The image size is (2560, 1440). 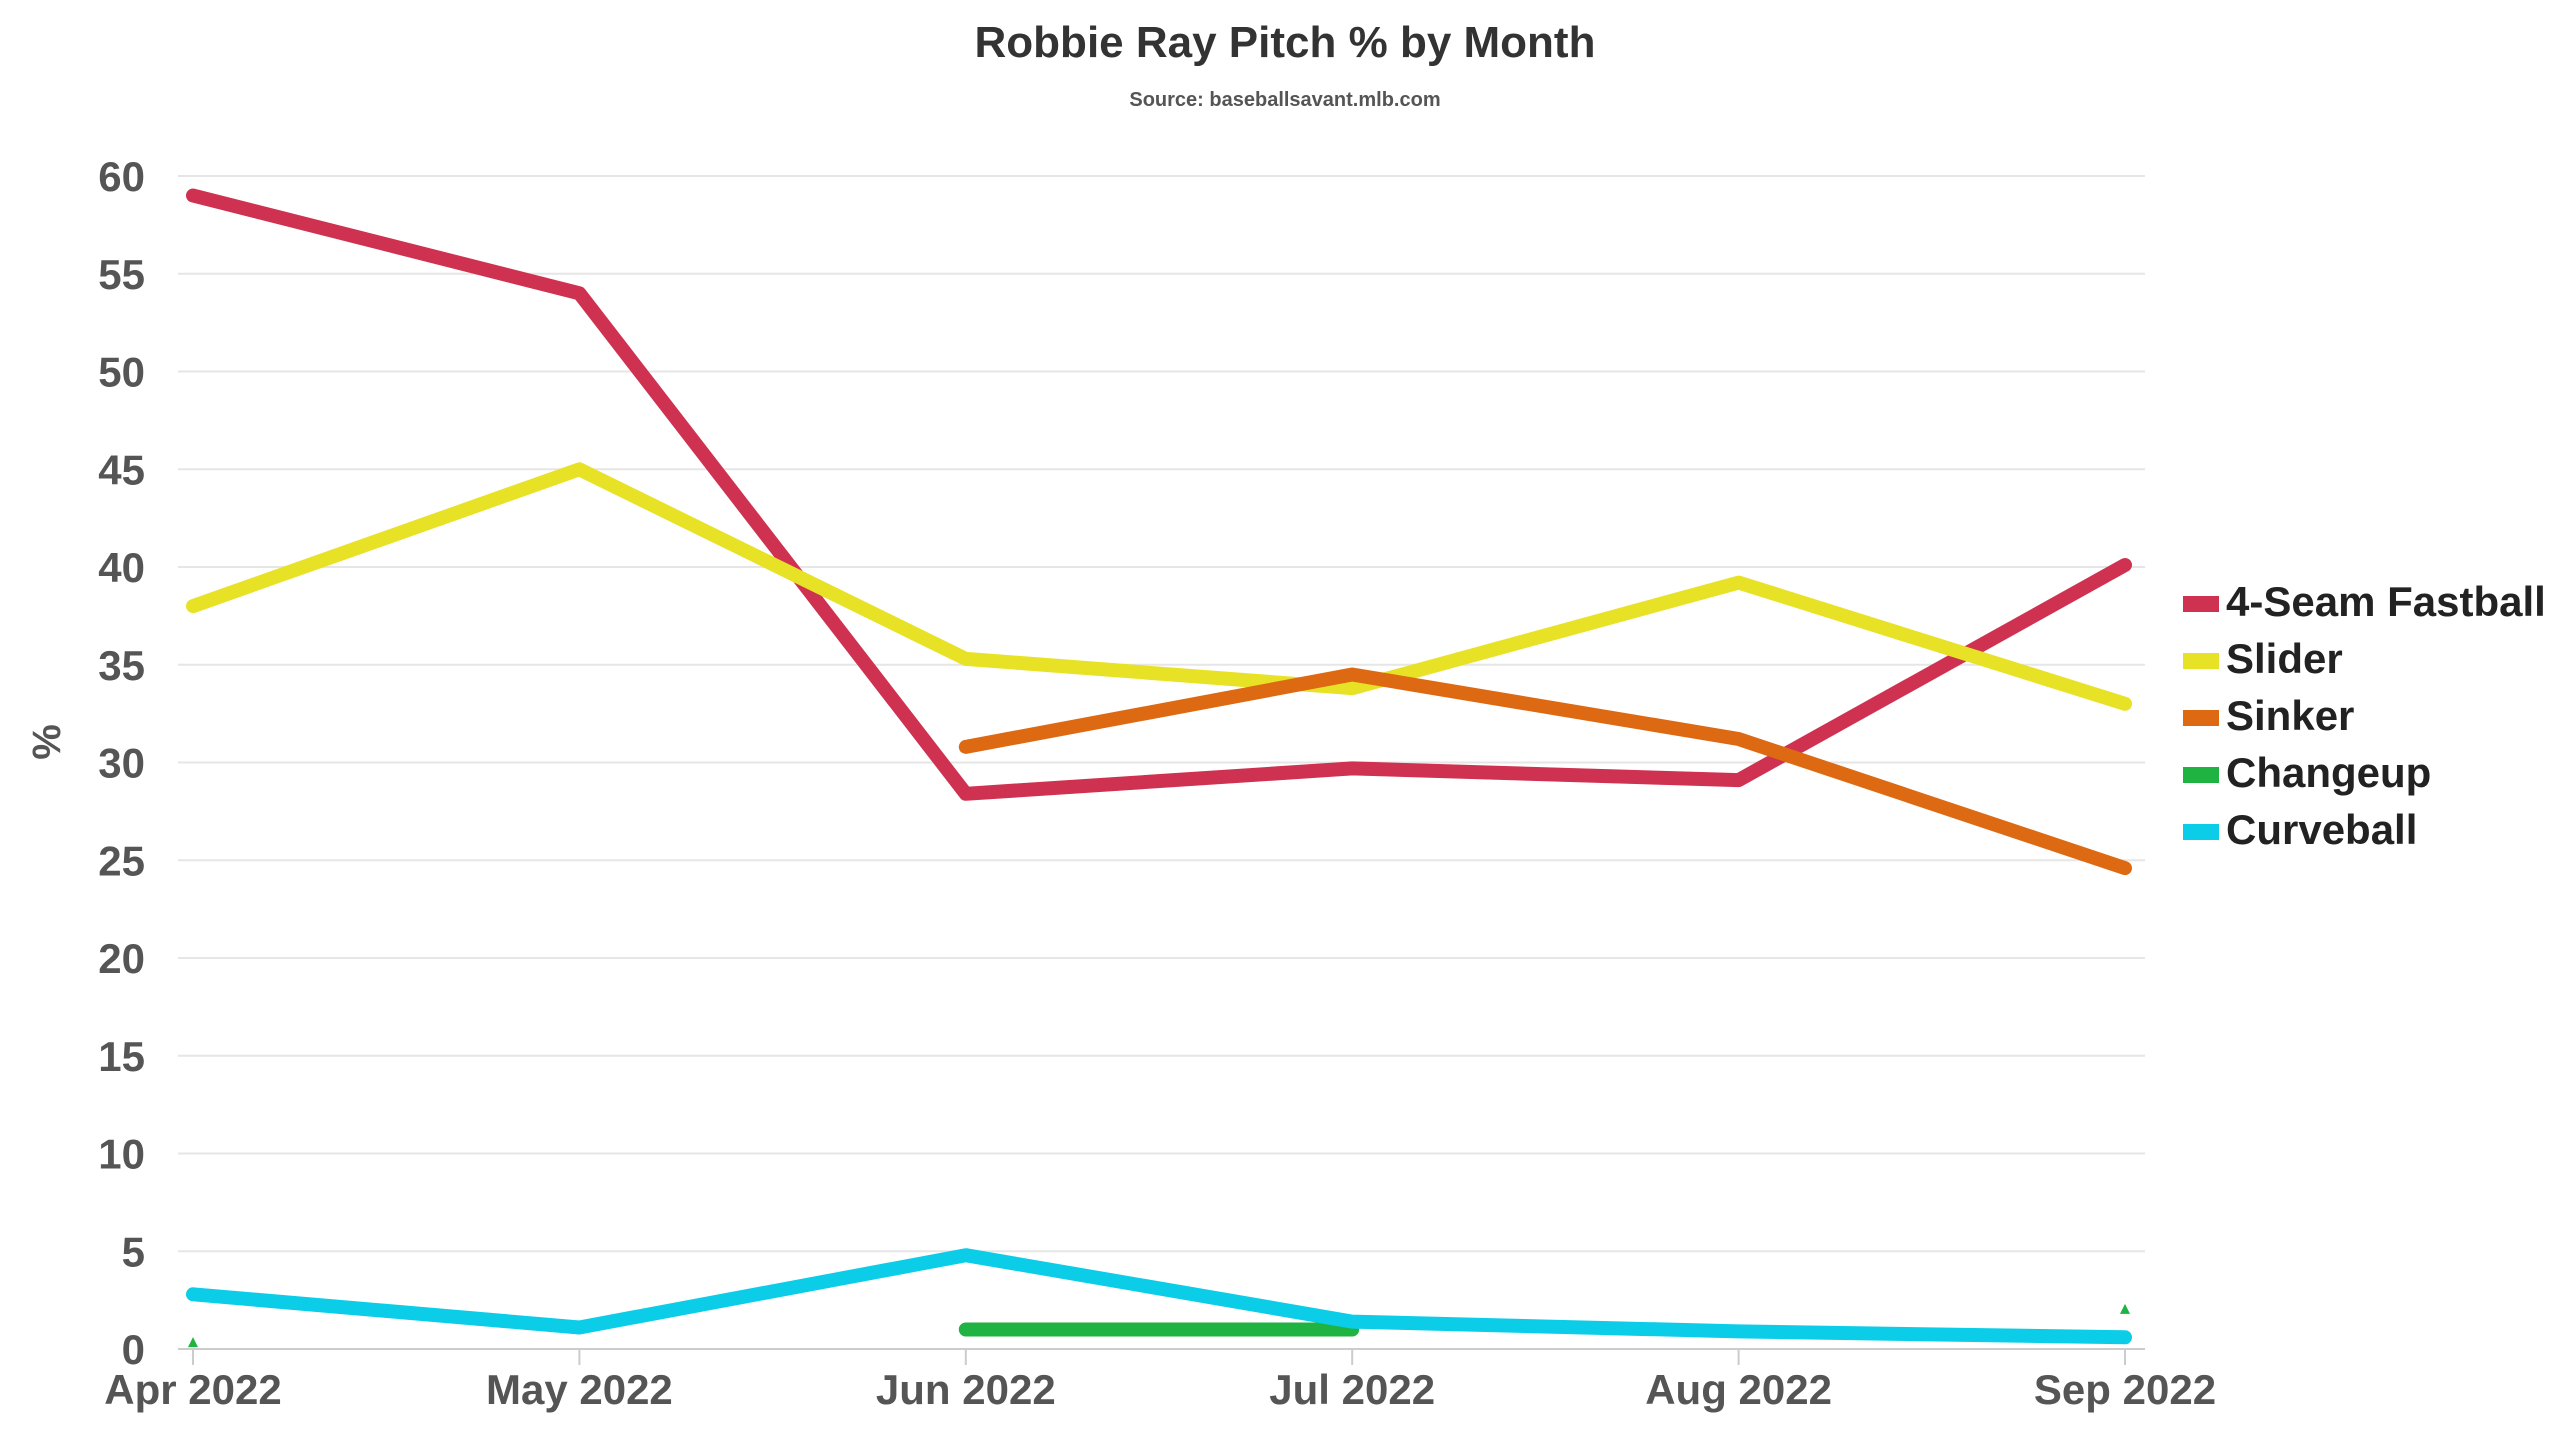 What do you see at coordinates (1285, 42) in the screenshot?
I see `chart-title: Robbie Ray Pitch % by Month` at bounding box center [1285, 42].